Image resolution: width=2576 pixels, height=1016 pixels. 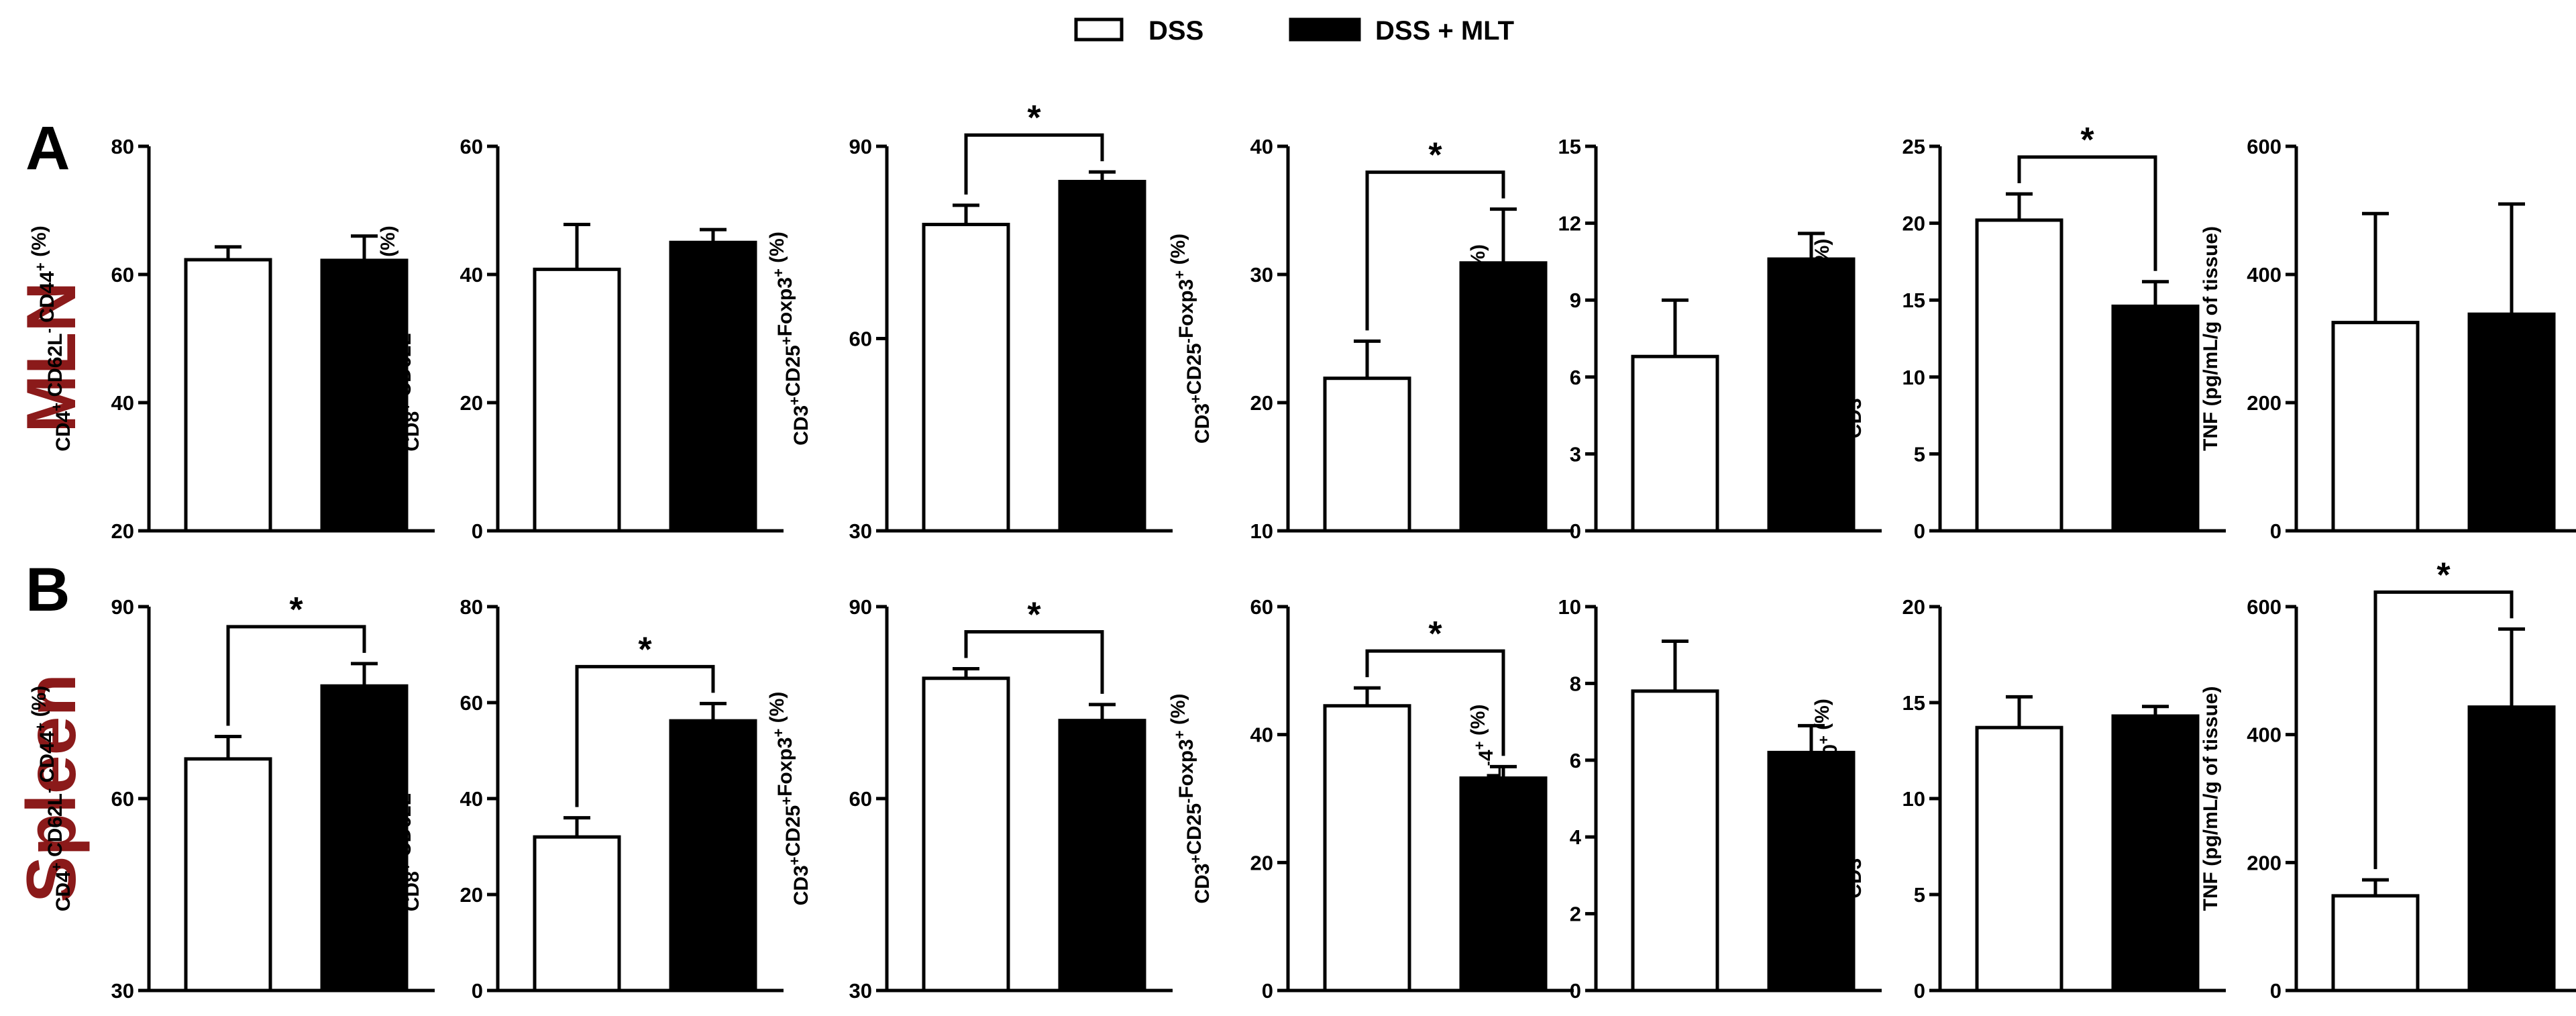 I want to click on y-tick-label: 4, so click(x=1576, y=837).